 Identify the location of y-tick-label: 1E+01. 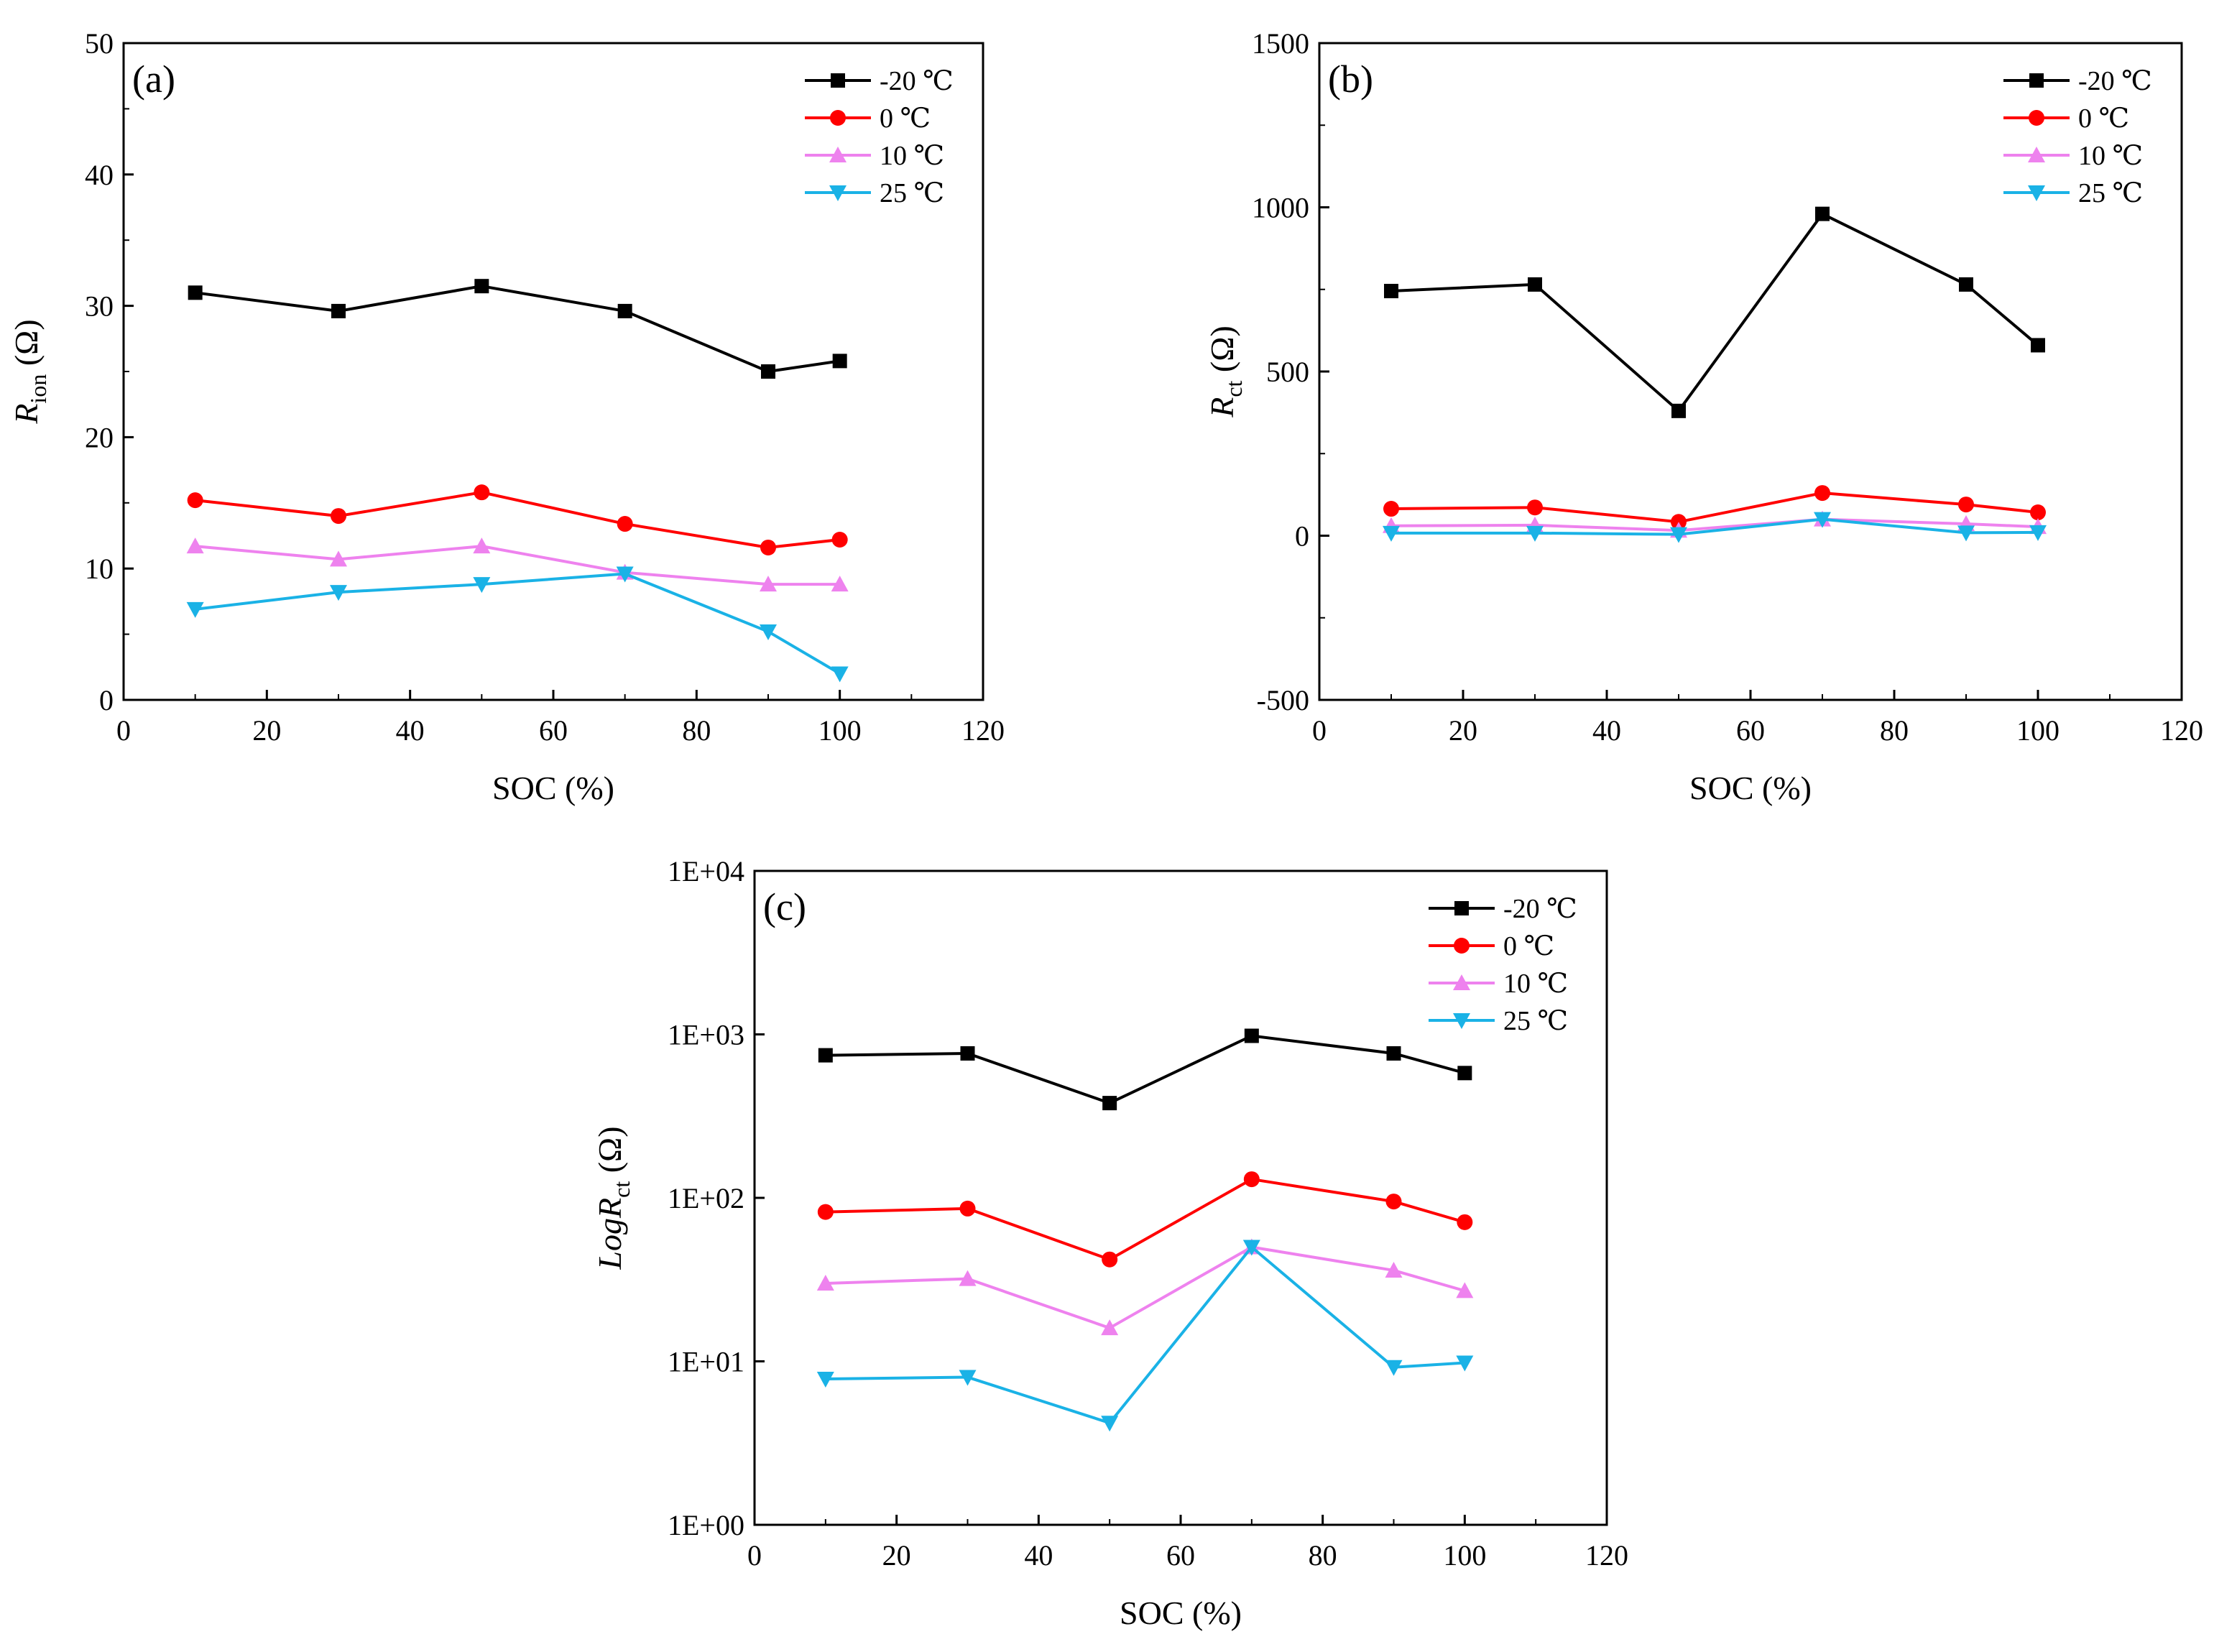
(706, 1362).